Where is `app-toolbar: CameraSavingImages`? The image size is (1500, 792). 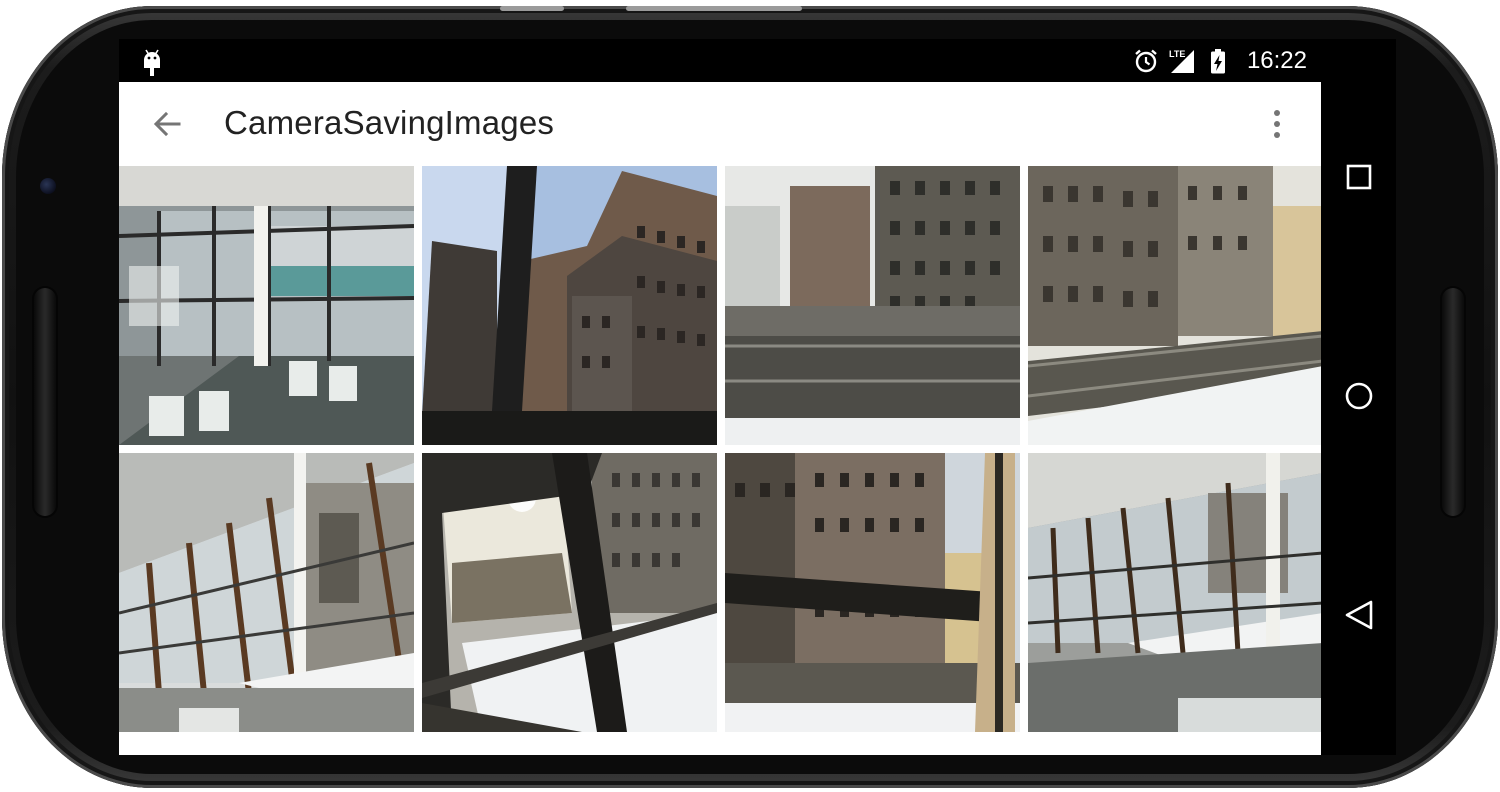 app-toolbar: CameraSavingImages is located at coordinates (720, 124).